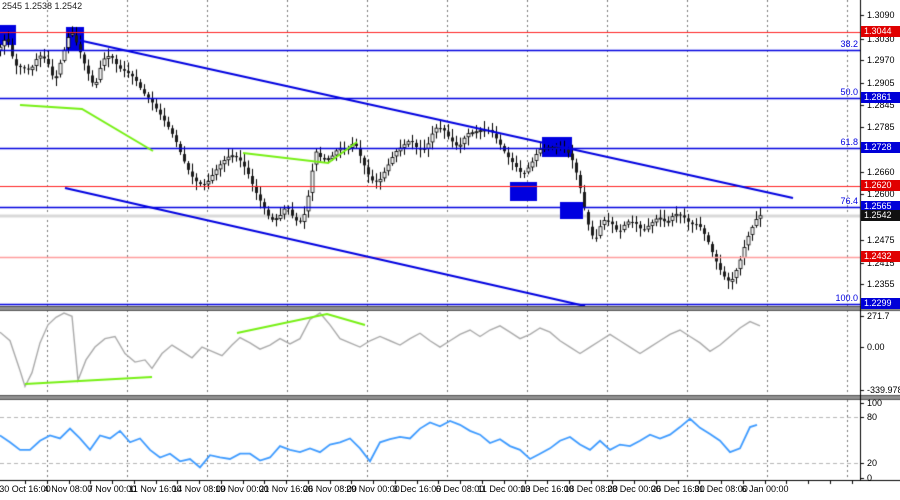 This screenshot has height=500, width=900. Describe the element at coordinates (25, 489) in the screenshot. I see `time-label: 30 Oct 16:00` at that location.